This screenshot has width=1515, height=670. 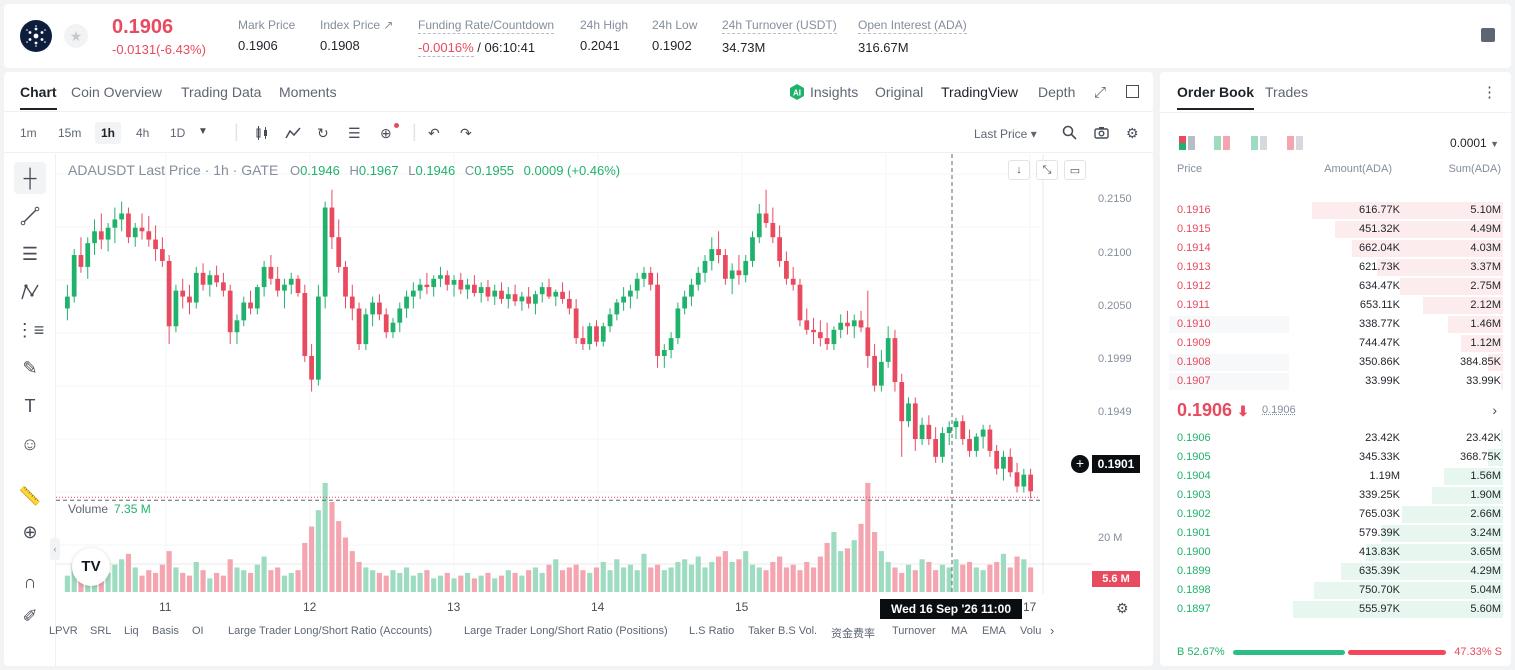 I want to click on ruler-icon: 📏, so click(x=30, y=495).